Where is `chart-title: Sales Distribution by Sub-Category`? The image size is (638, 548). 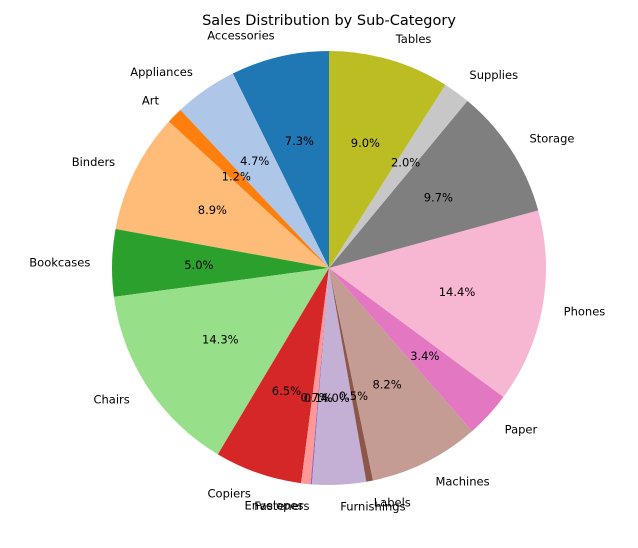 chart-title: Sales Distribution by Sub-Category is located at coordinates (329, 21).